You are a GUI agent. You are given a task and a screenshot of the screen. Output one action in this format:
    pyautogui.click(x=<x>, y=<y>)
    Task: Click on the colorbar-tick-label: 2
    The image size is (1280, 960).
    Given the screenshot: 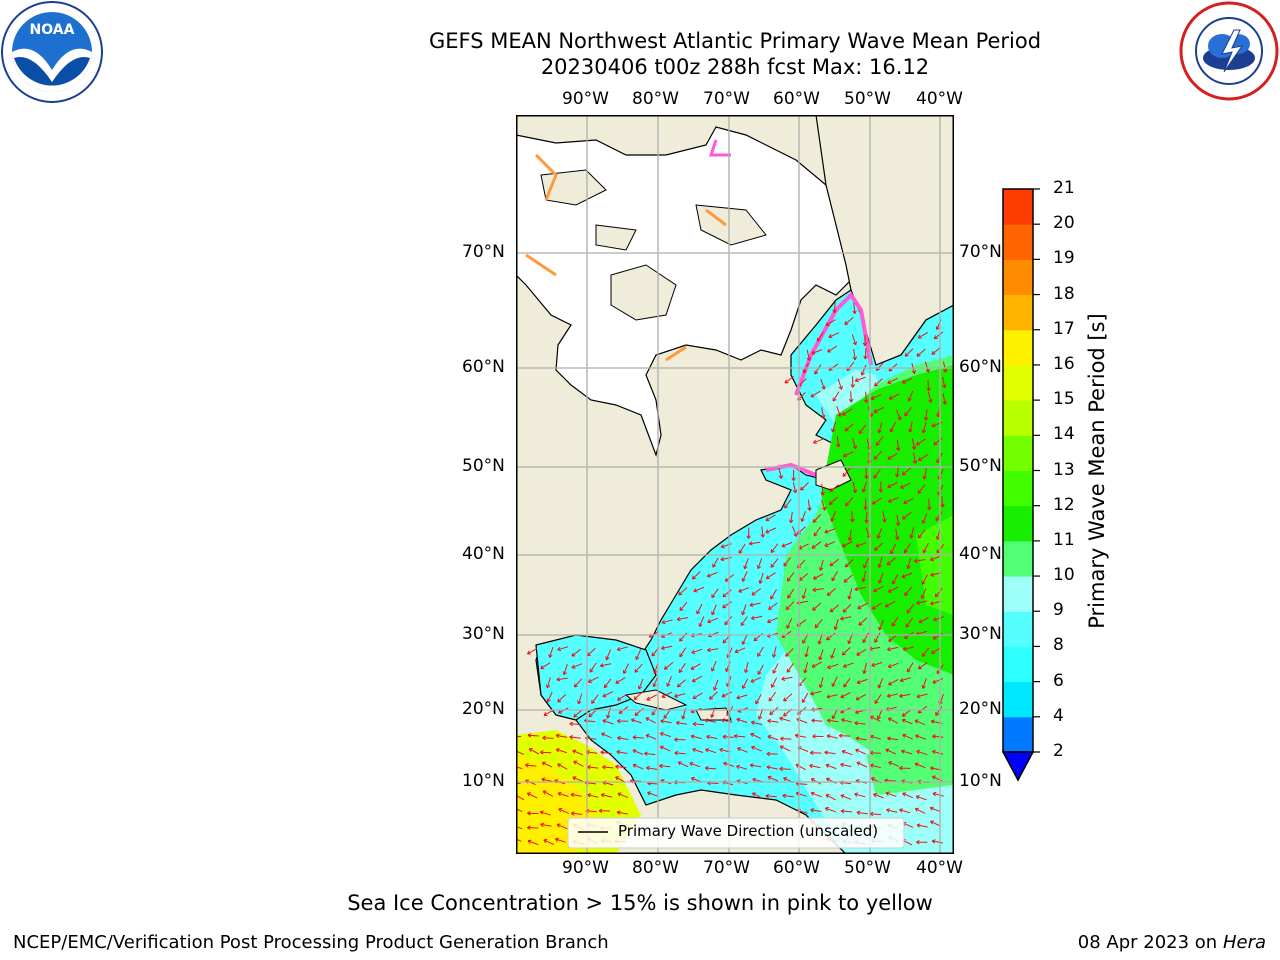 What is the action you would take?
    pyautogui.click(x=1058, y=751)
    